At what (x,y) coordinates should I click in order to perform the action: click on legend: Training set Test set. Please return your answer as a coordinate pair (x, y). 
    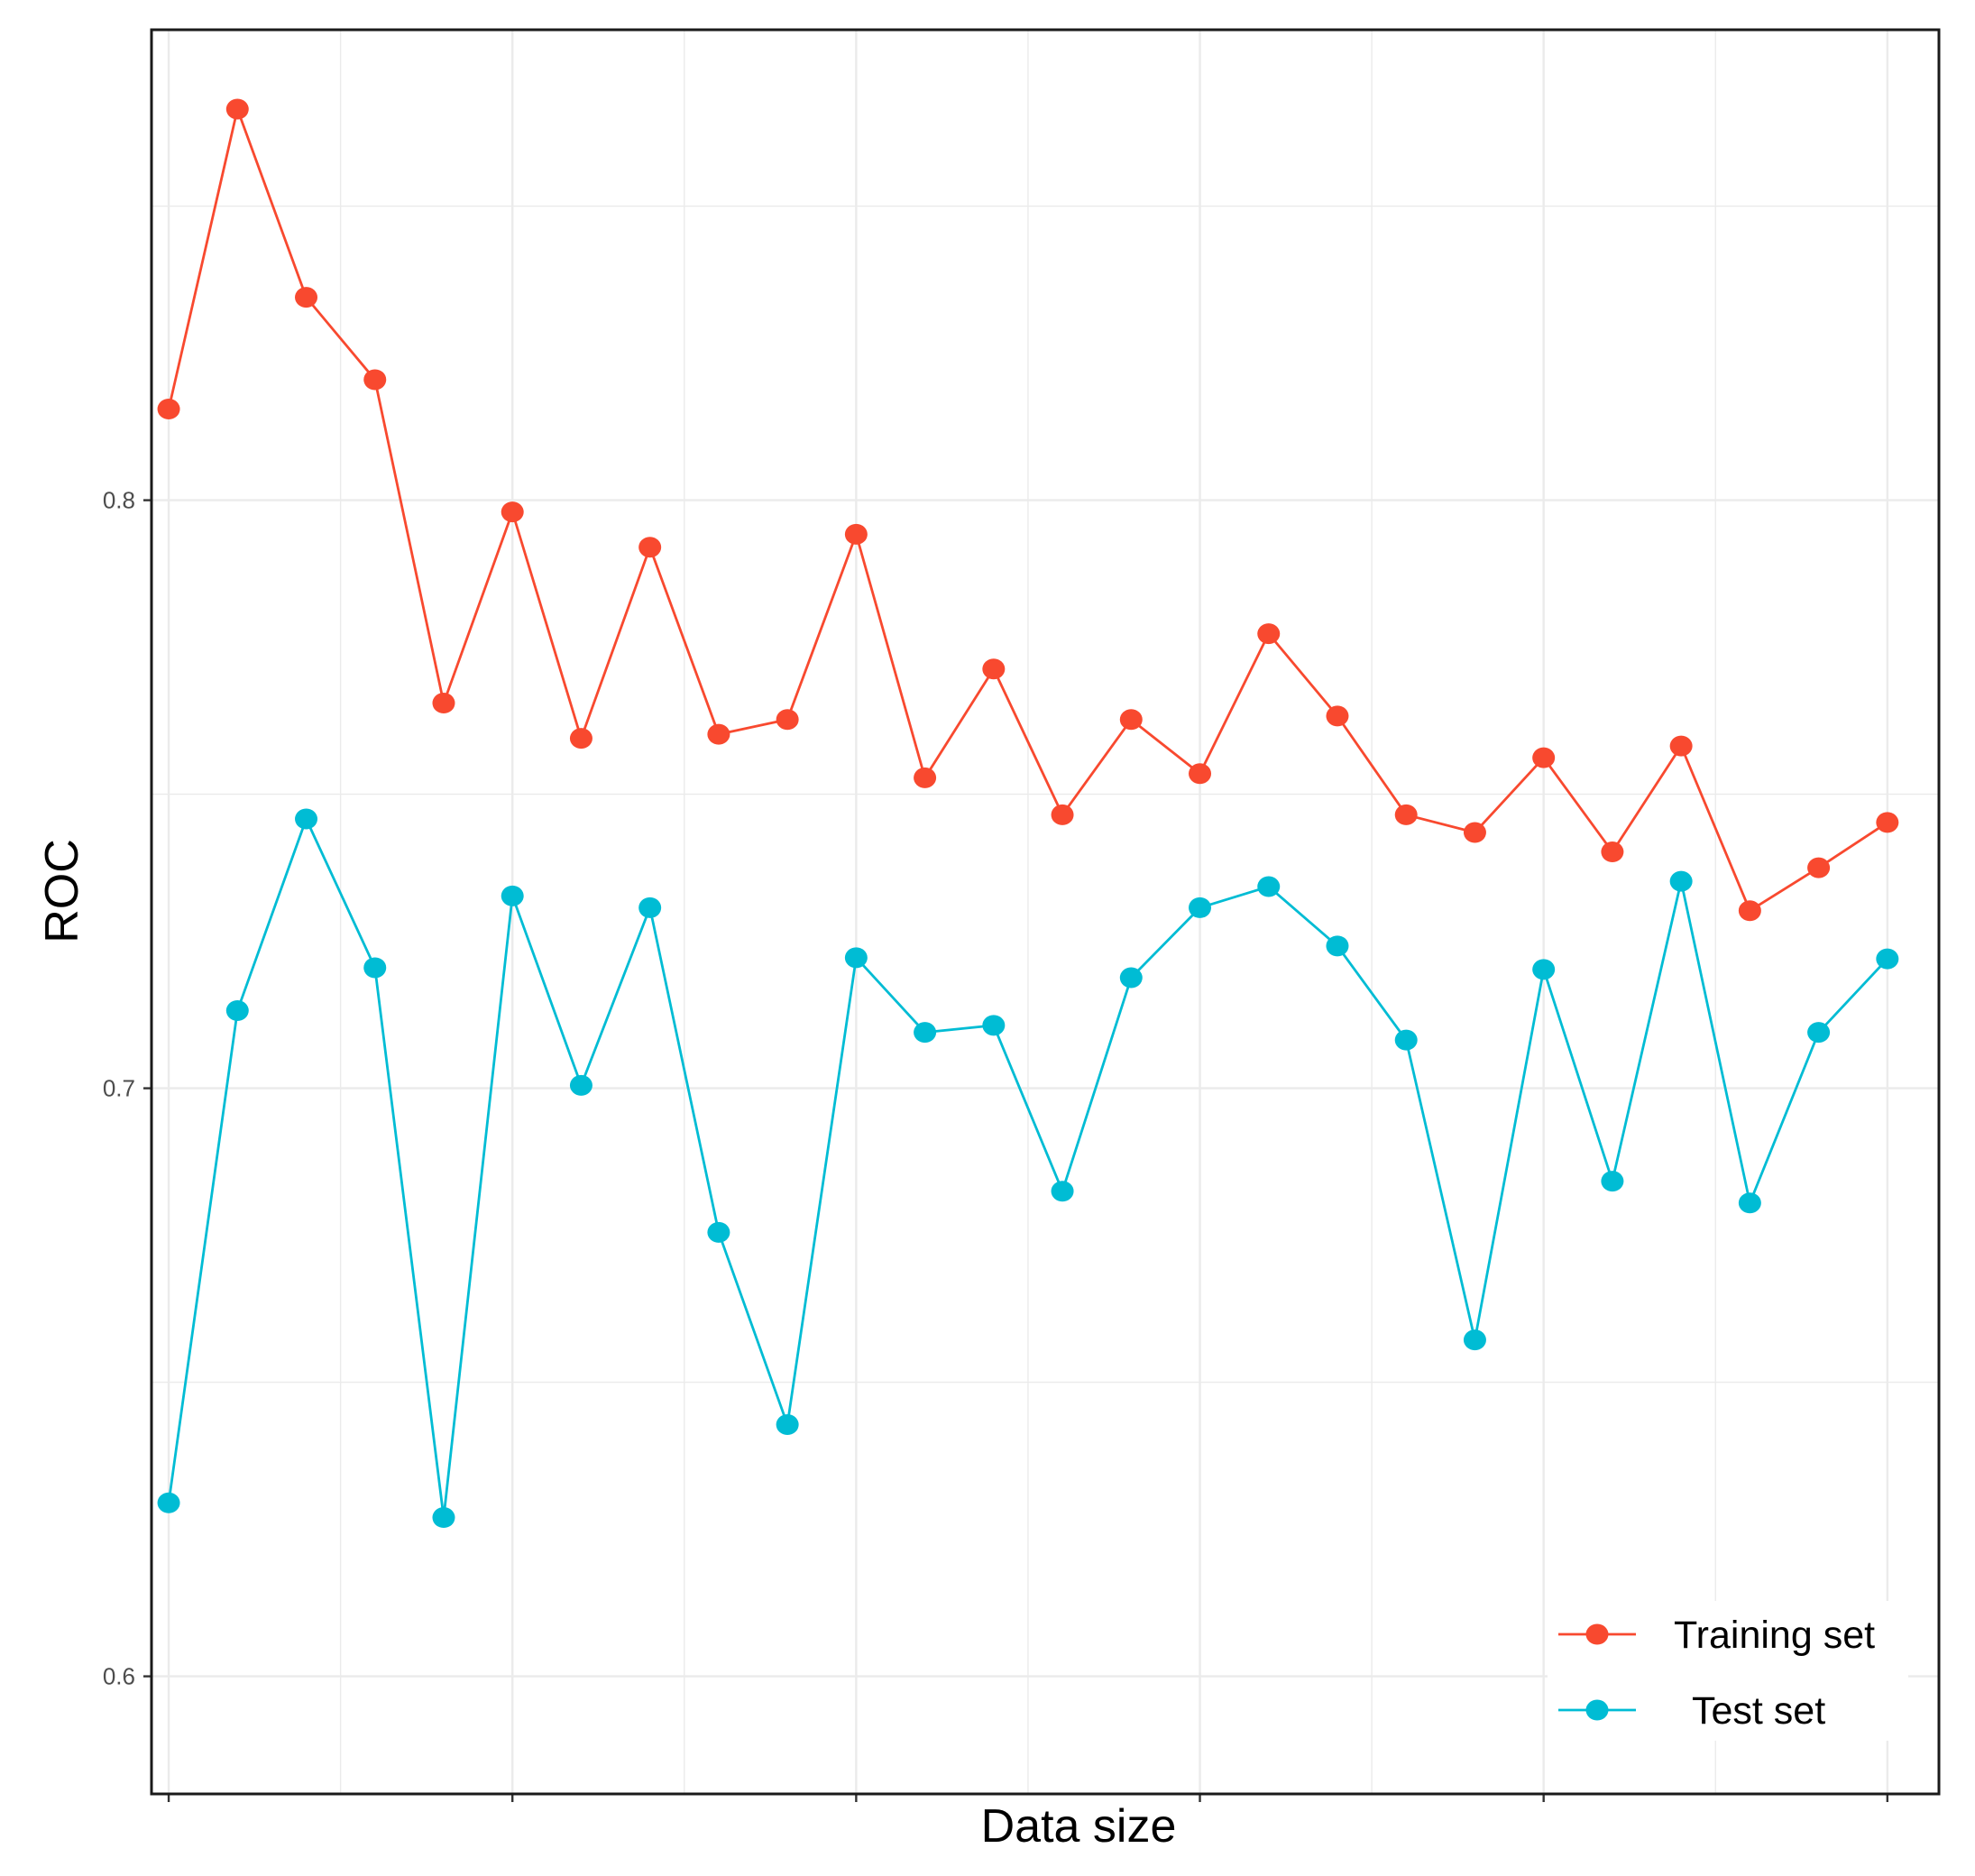
    Looking at the image, I should click on (1728, 1671).